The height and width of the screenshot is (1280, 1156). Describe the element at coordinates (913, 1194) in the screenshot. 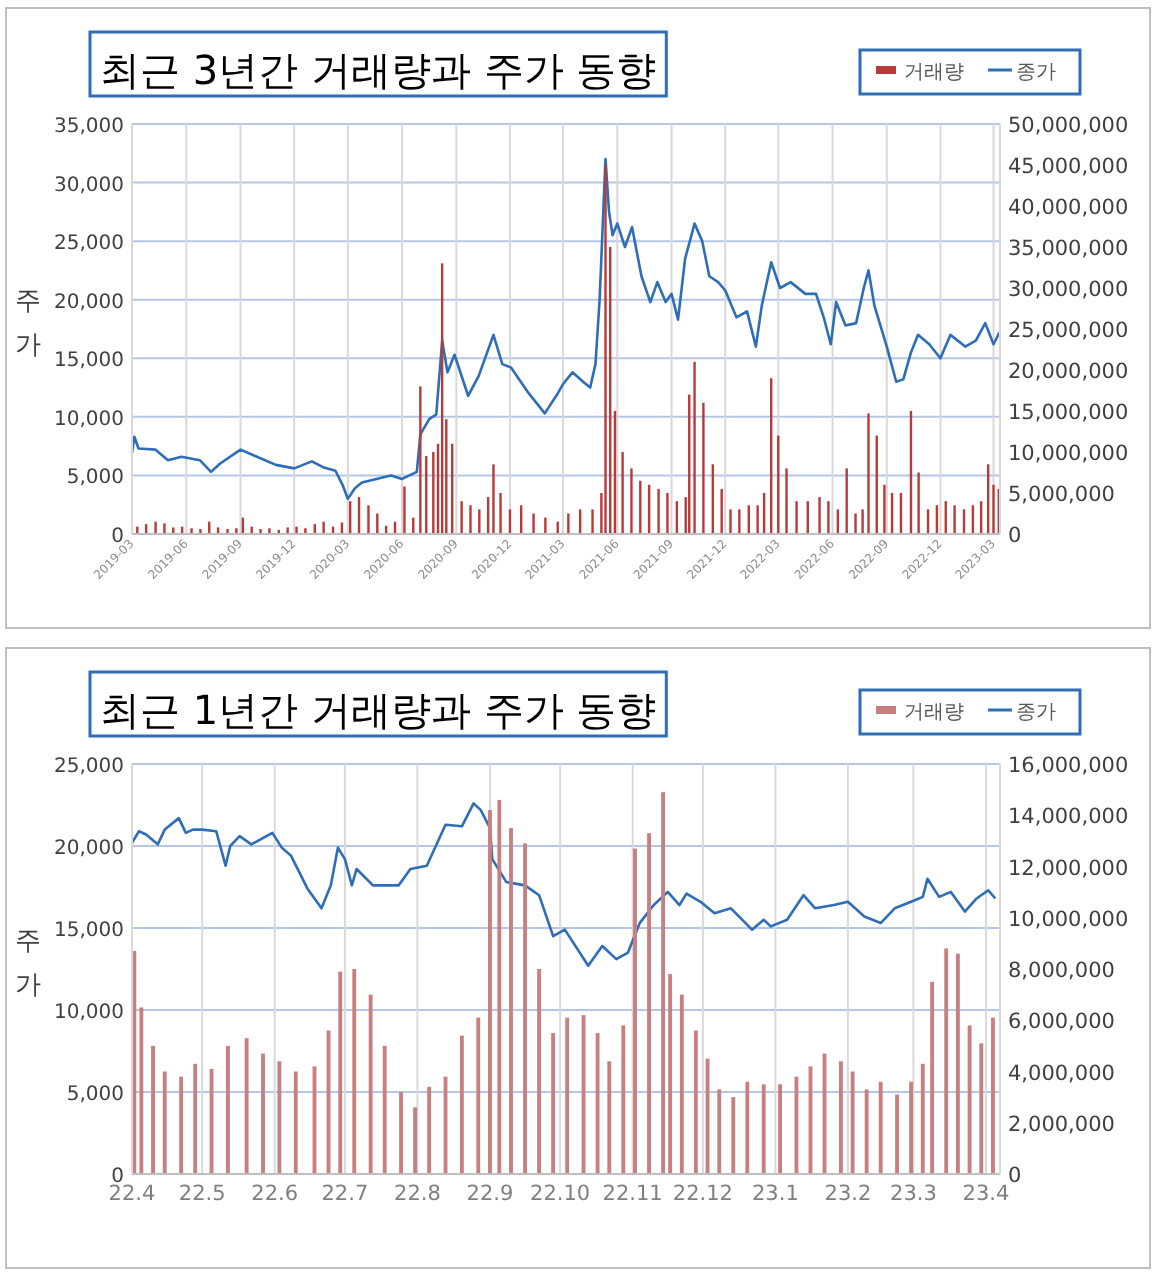

I see `x-tick-label: 23.3` at that location.